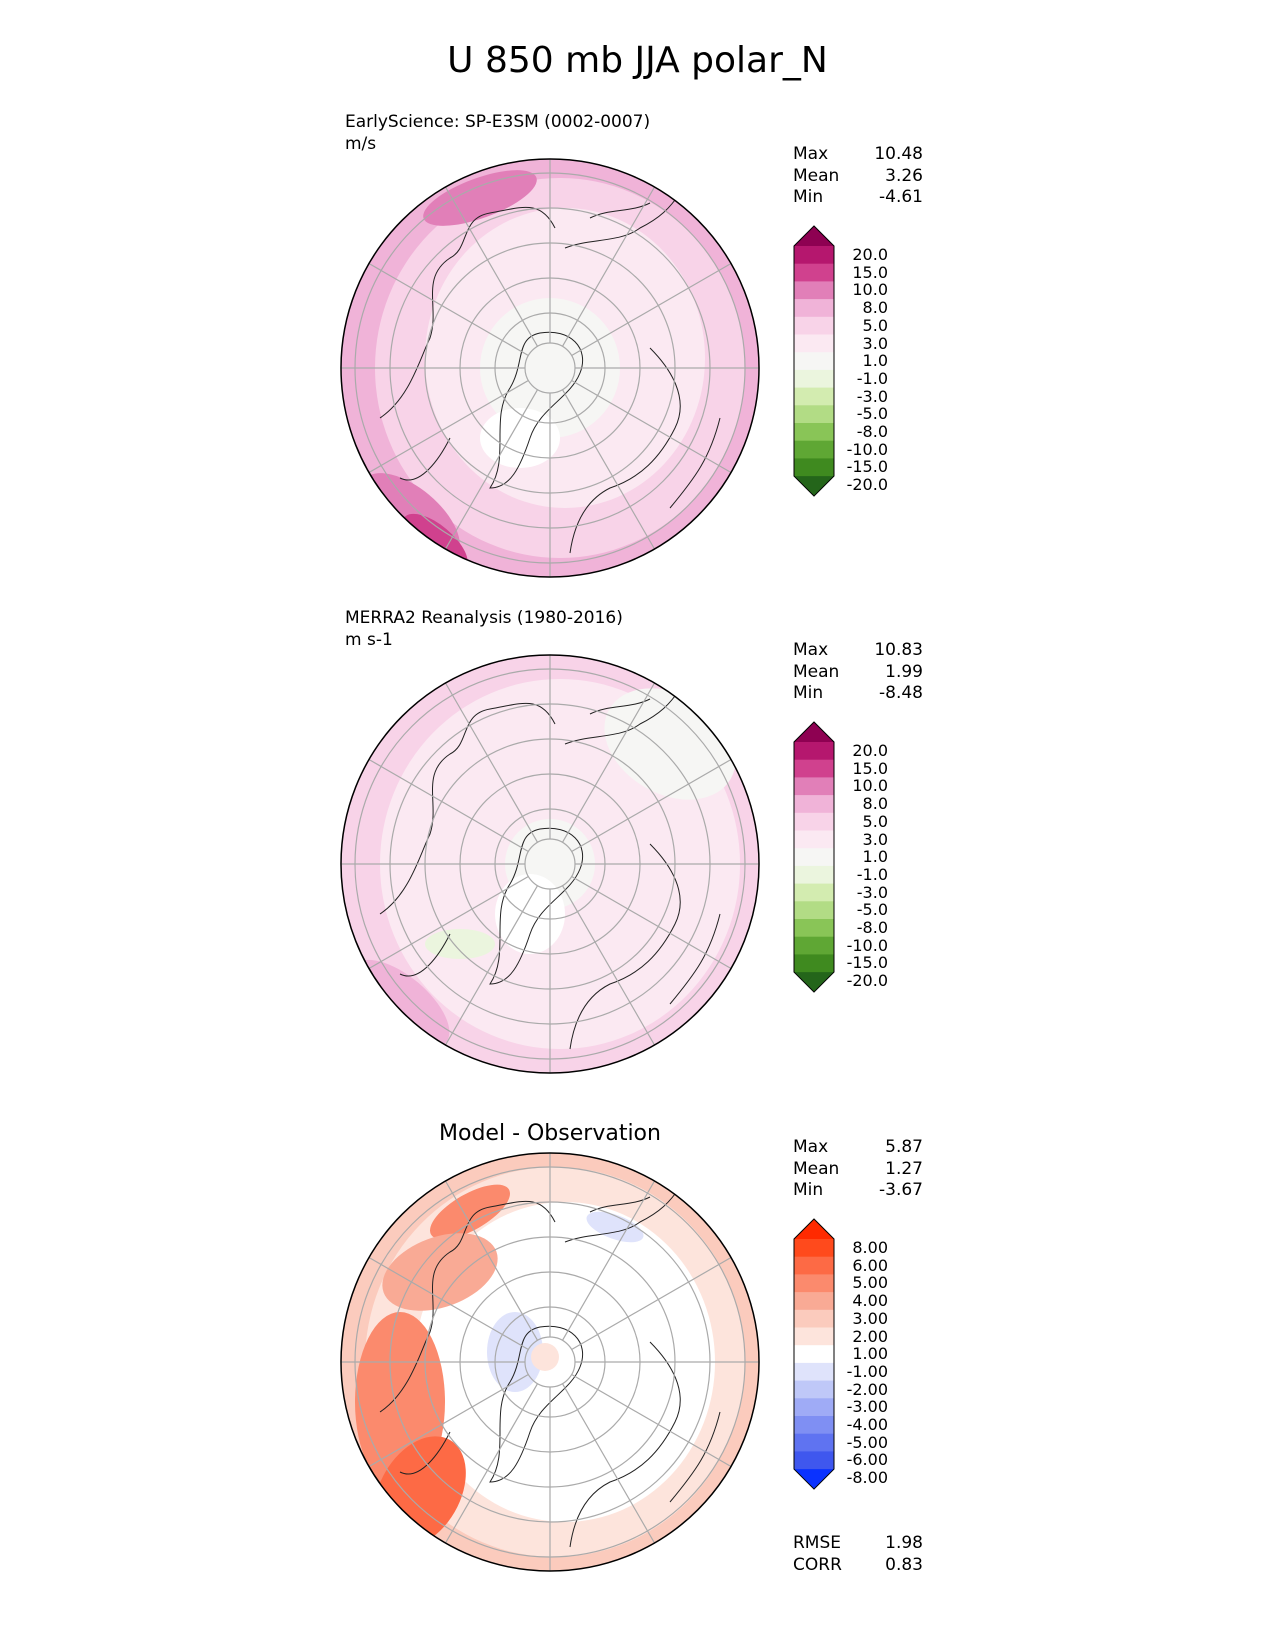 The width and height of the screenshot is (1275, 1650). I want to click on colorbar-tick-label: 2.00, so click(870, 1336).